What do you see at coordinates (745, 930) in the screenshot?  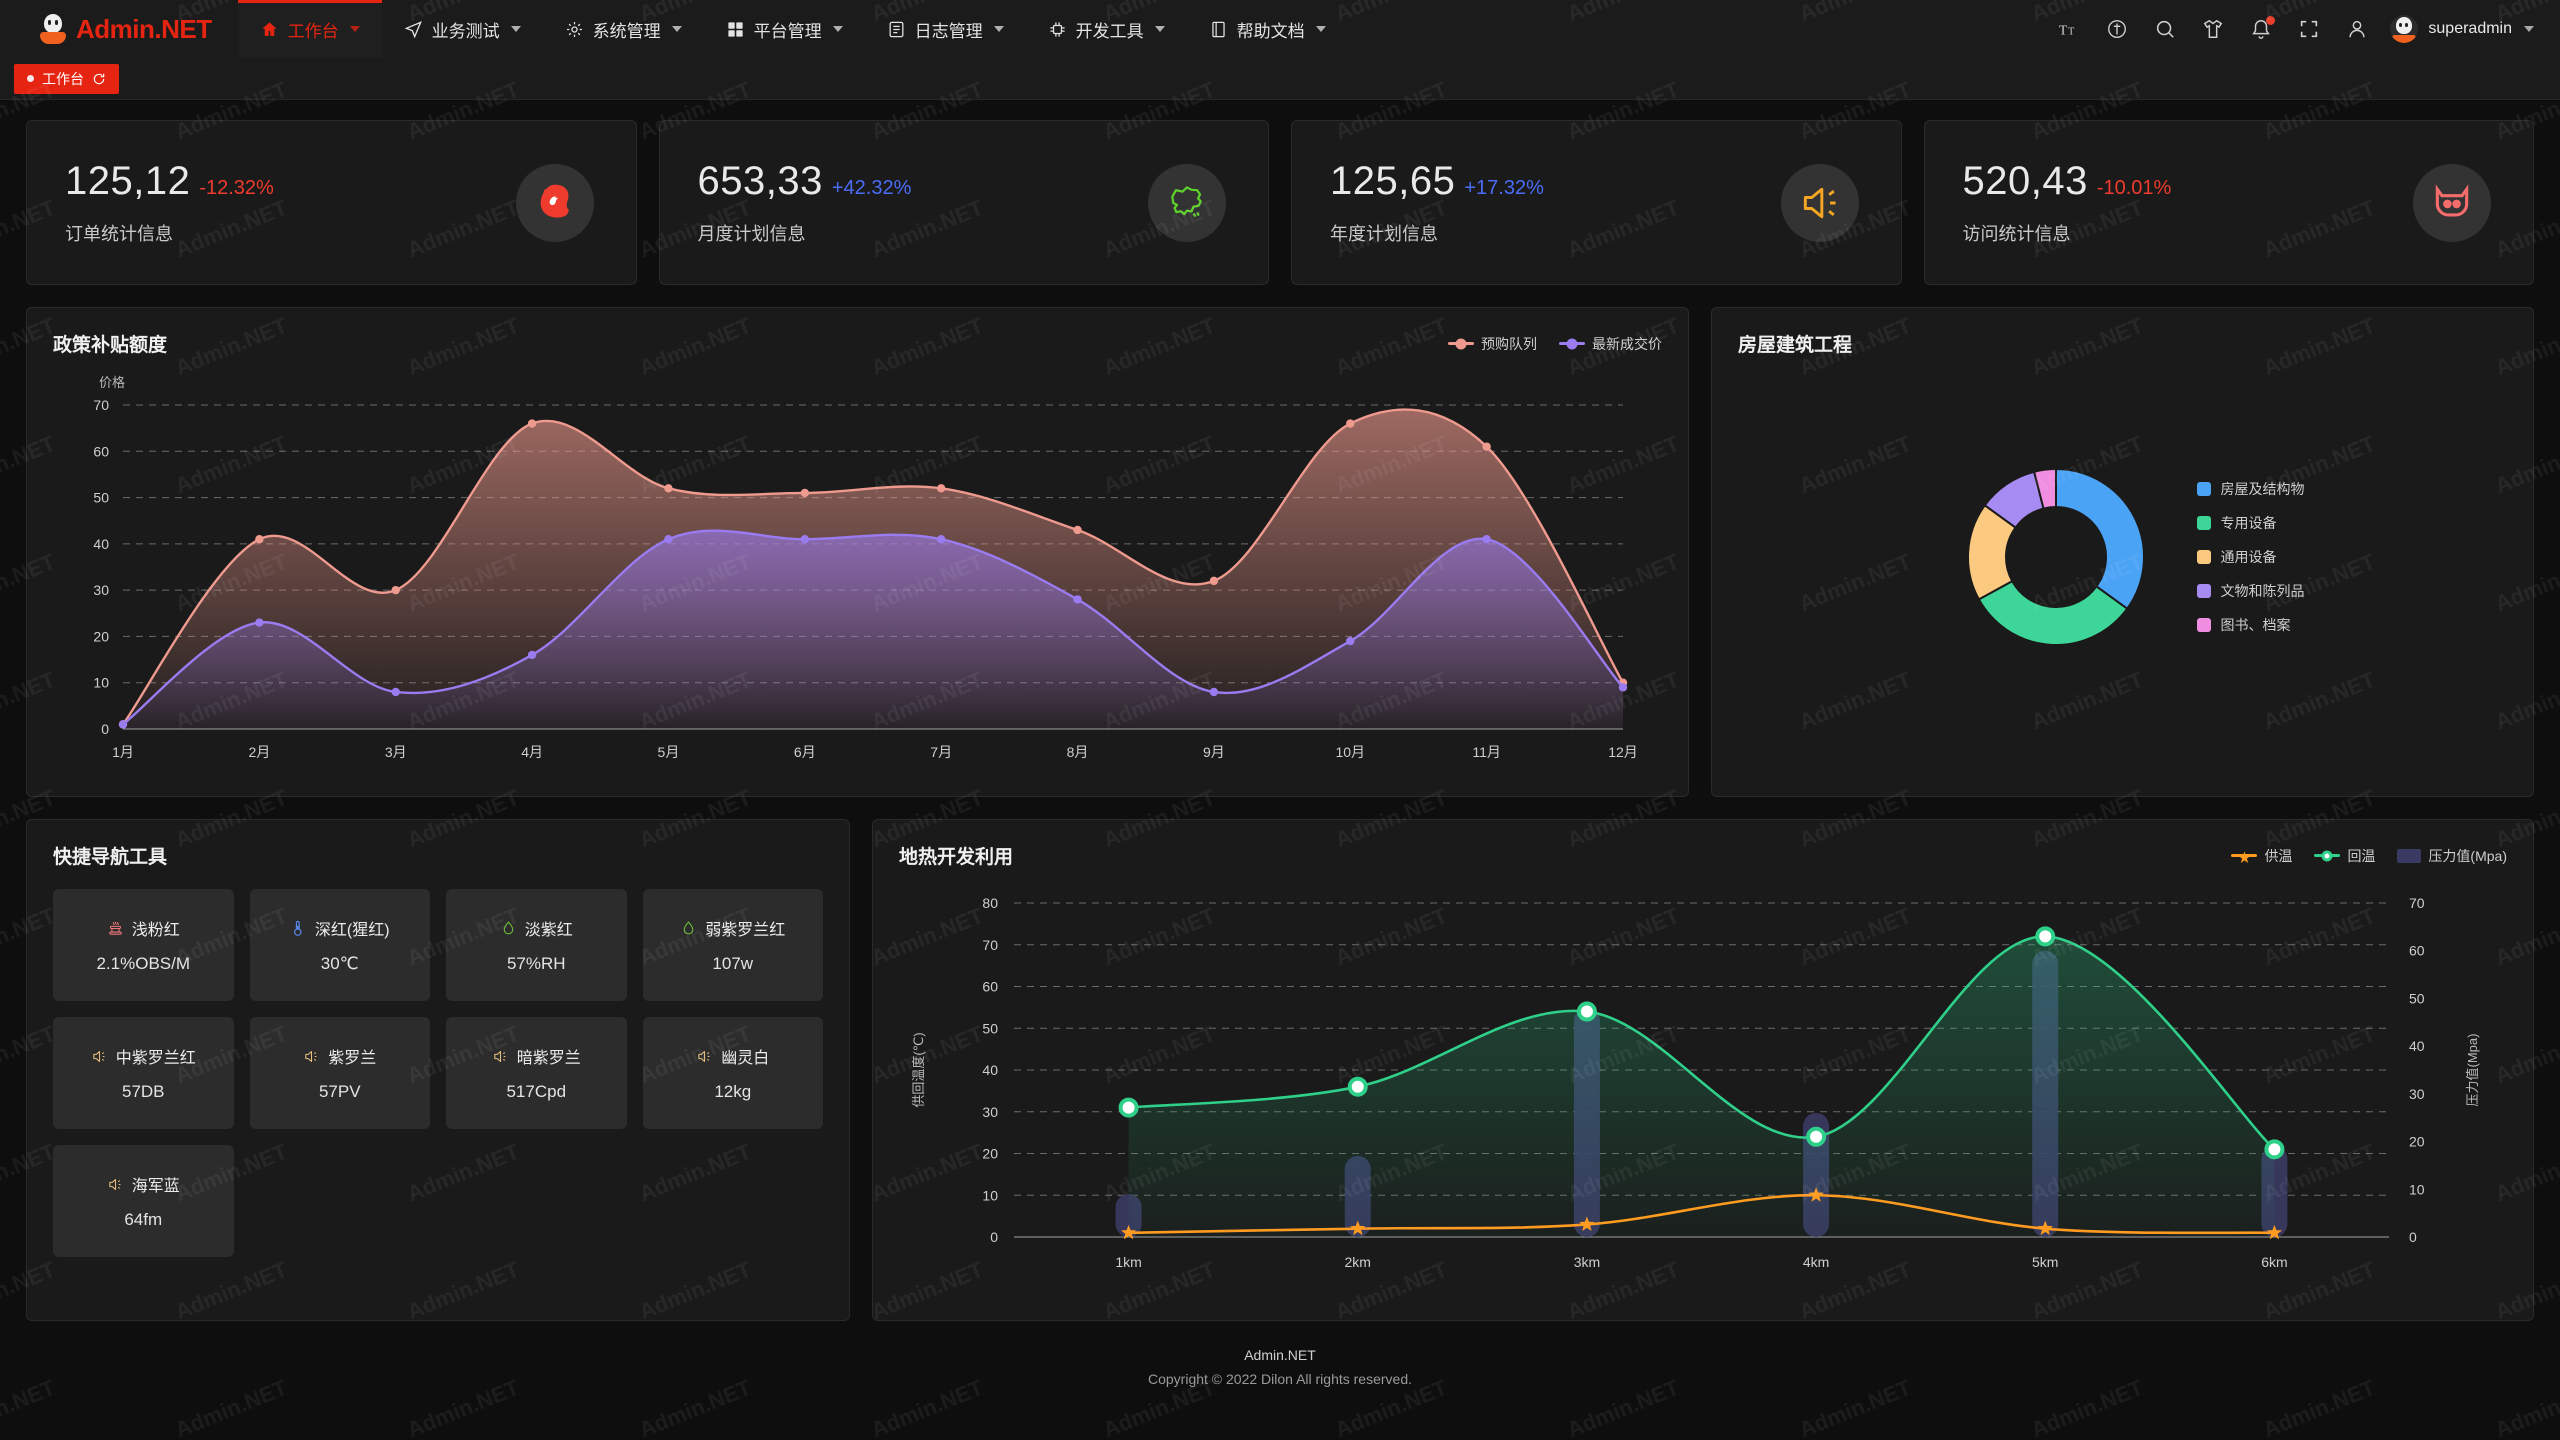 I see `quick-nav-item-label: 弱紫罗兰红` at bounding box center [745, 930].